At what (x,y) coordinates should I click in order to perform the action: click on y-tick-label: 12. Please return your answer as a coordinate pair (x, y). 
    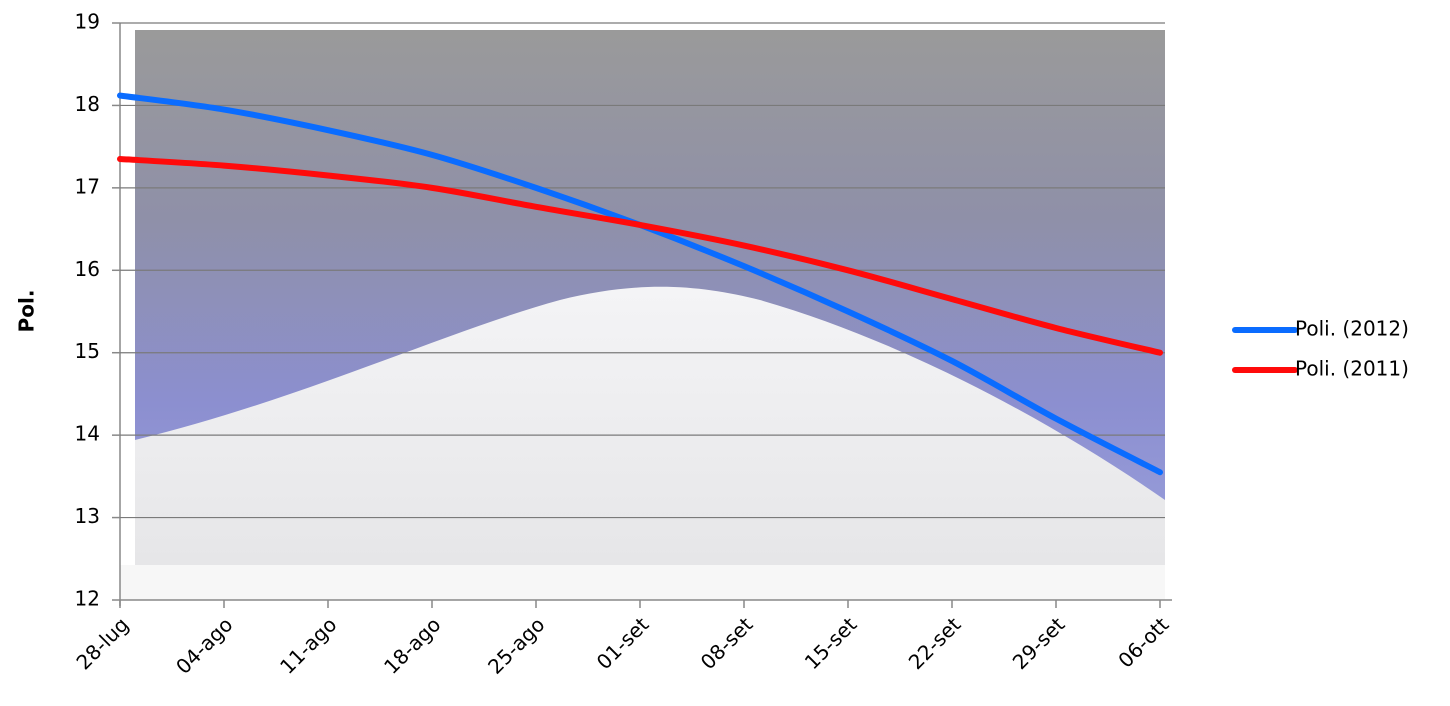
    Looking at the image, I should click on (87, 599).